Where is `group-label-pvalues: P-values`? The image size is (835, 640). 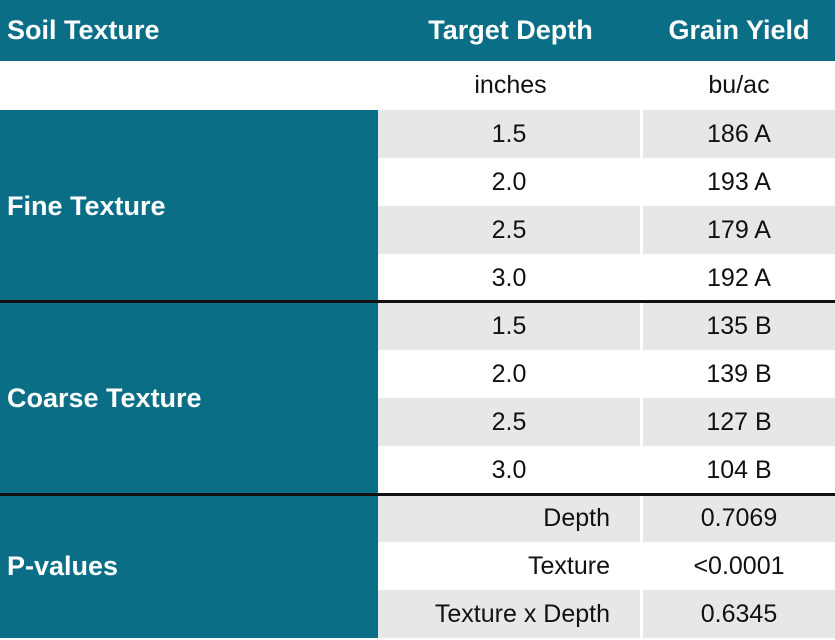
group-label-pvalues: P-values is located at coordinates (189, 566).